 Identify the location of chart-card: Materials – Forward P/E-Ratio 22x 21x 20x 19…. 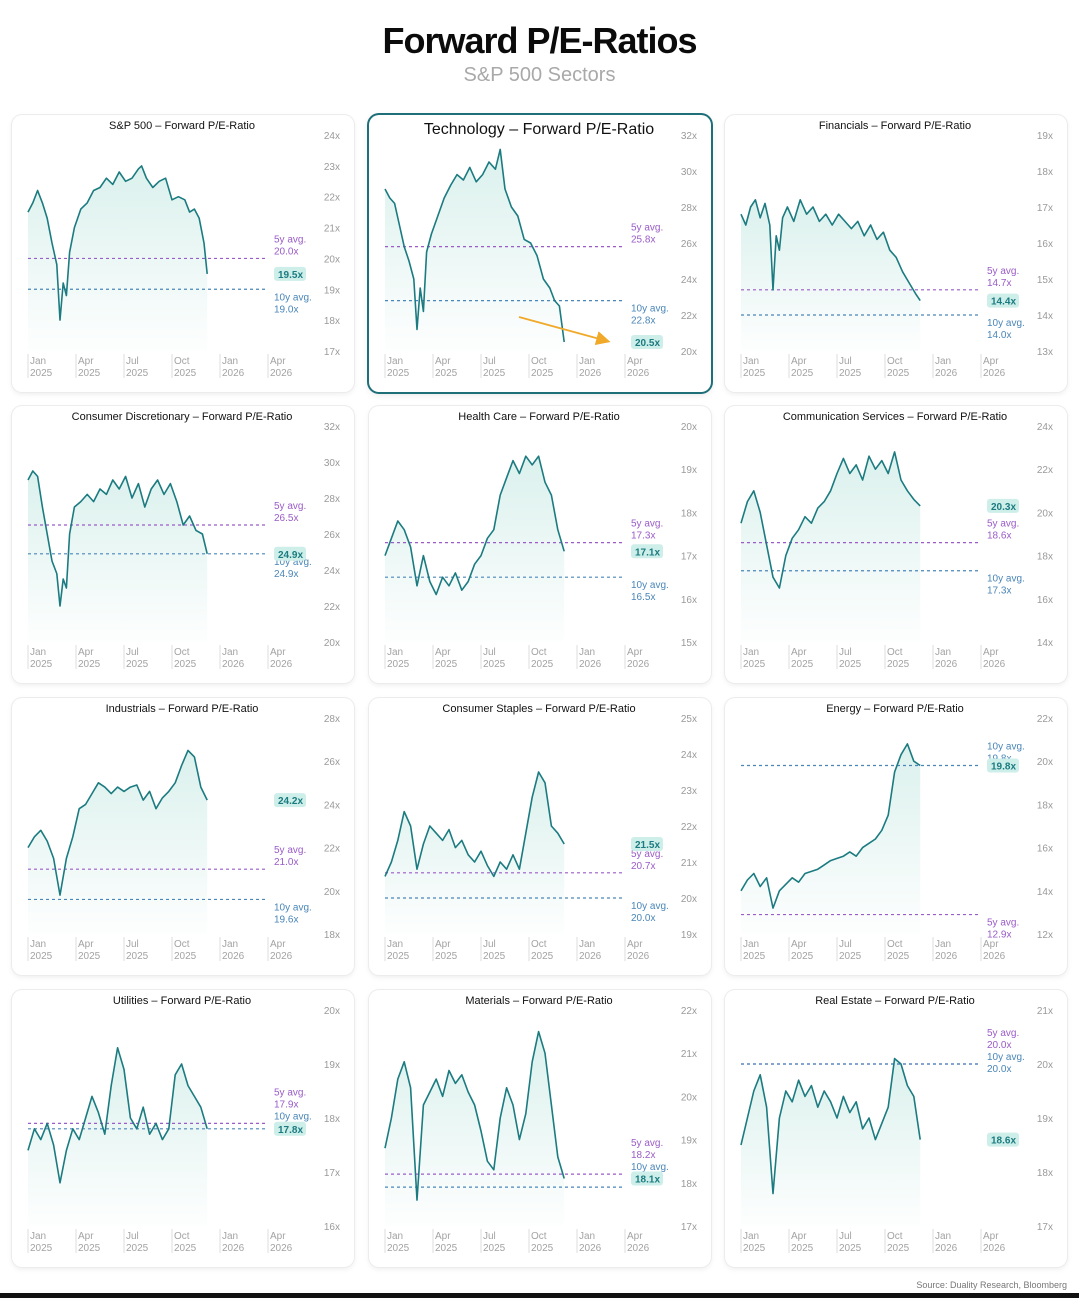
(540, 1128).